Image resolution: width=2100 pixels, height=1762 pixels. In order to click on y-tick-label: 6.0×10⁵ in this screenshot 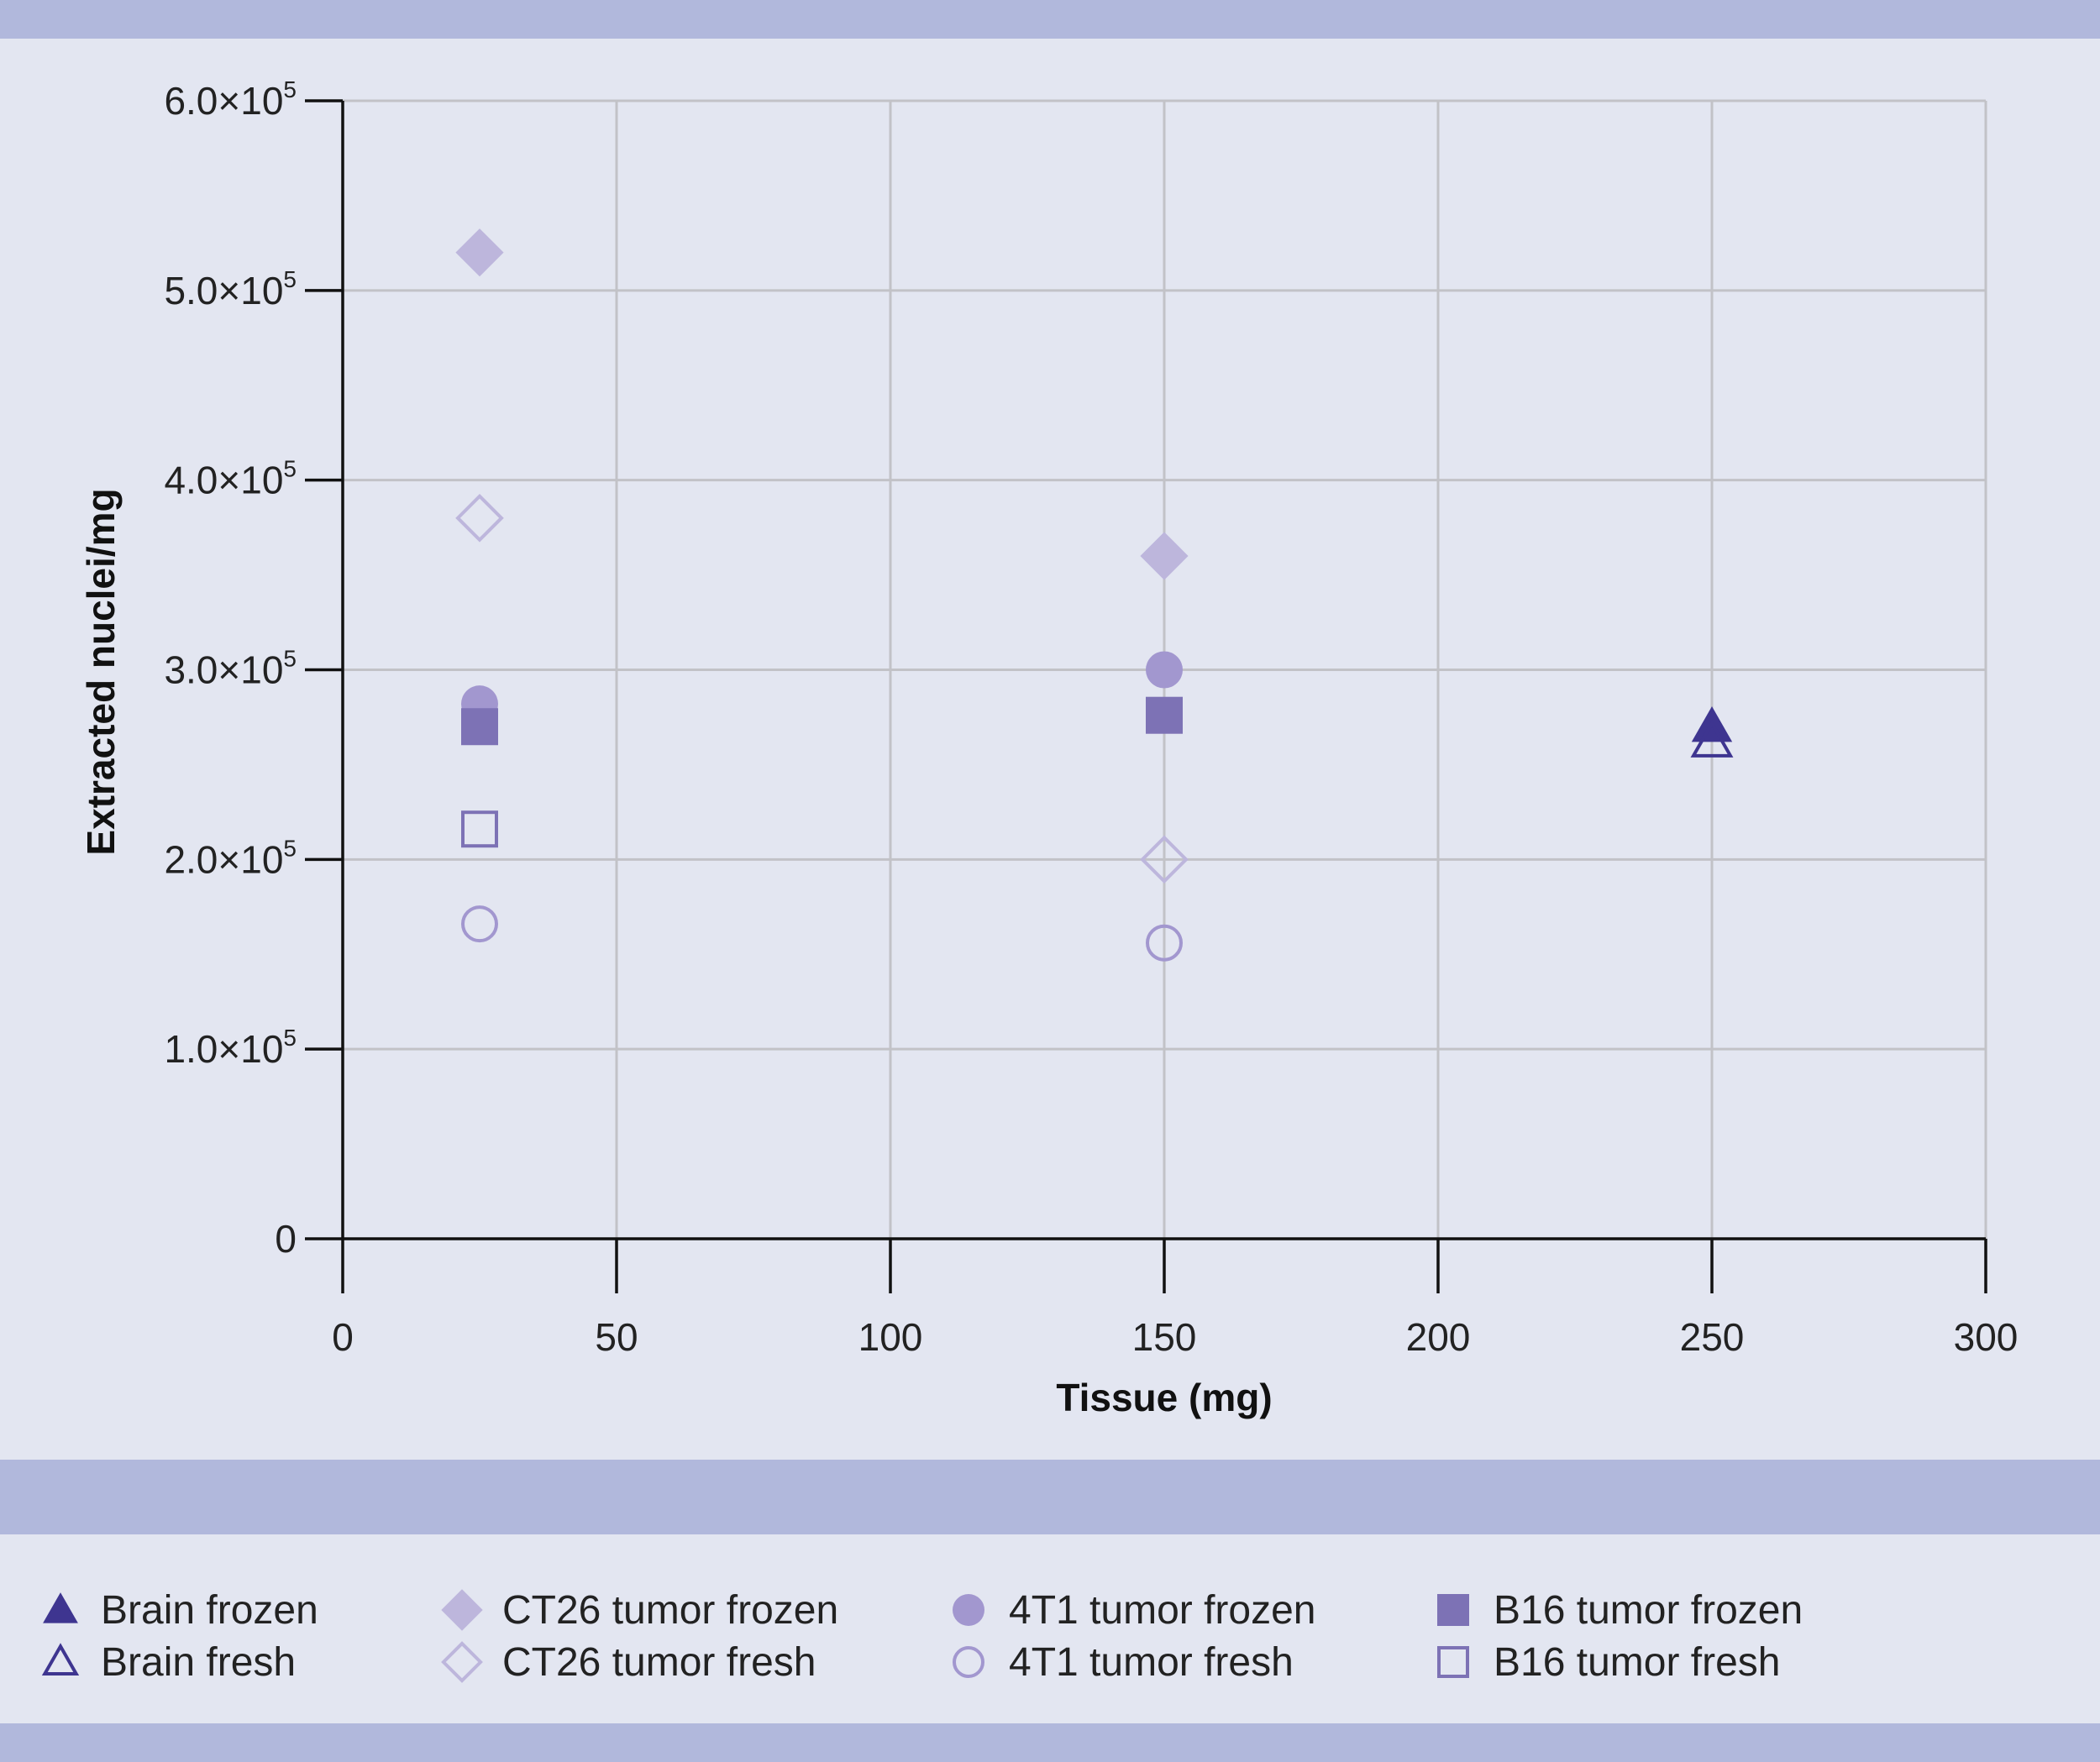, I will do `click(230, 99)`.